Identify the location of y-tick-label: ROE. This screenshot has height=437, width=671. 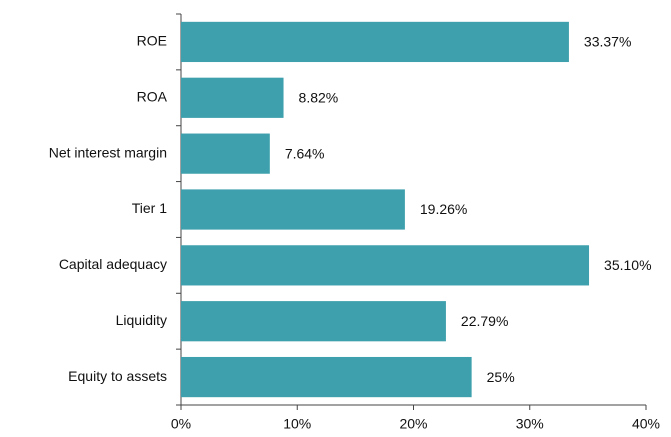
(152, 41).